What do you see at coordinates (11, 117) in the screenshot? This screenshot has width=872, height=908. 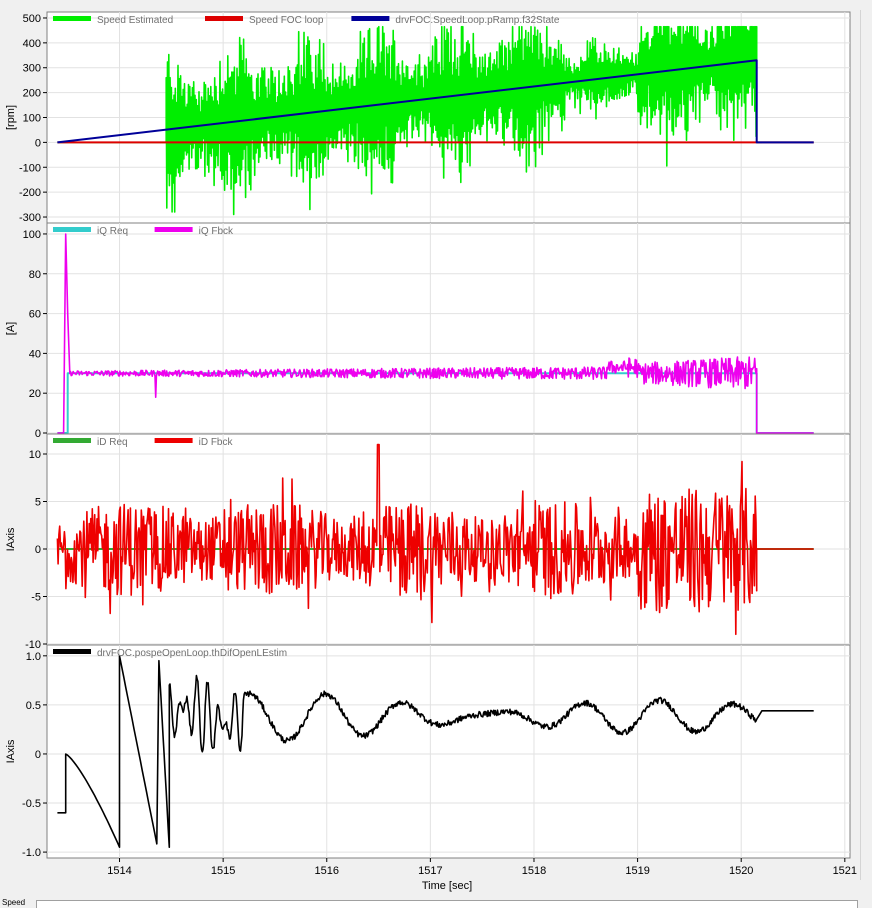 I see `y-axis-label: [rpm]` at bounding box center [11, 117].